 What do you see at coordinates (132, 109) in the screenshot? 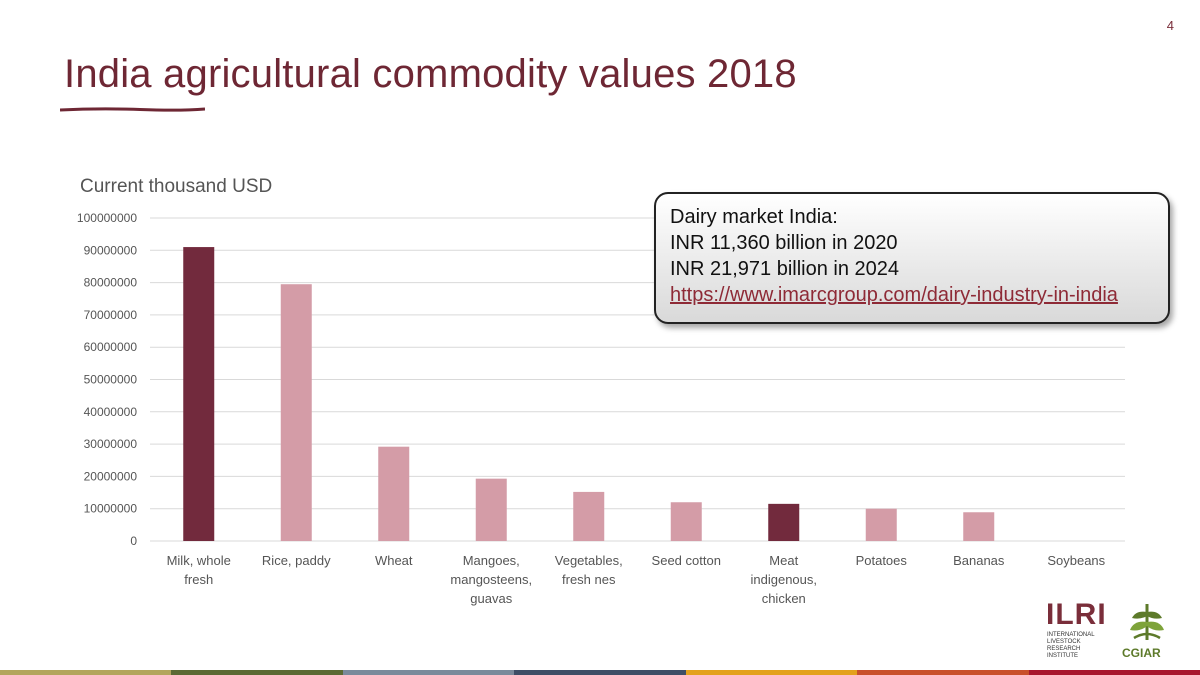
I see `title-underline` at bounding box center [132, 109].